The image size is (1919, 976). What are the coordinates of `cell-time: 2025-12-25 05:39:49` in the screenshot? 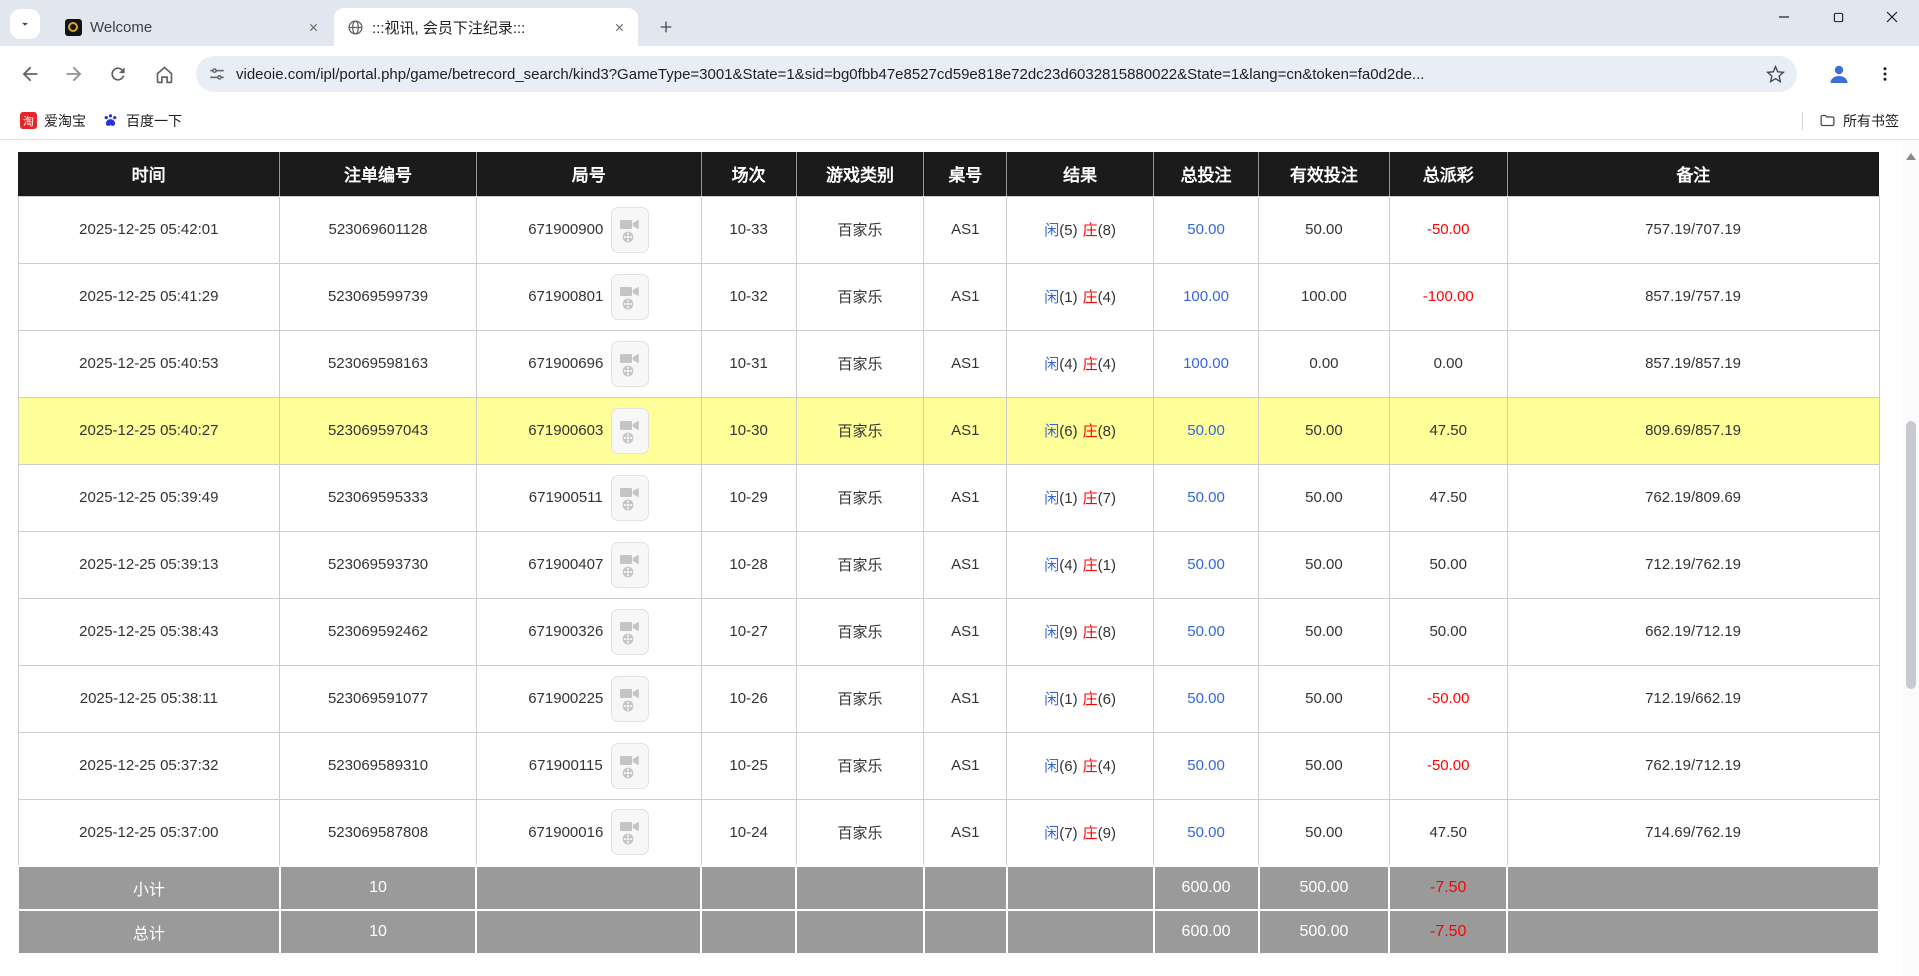 It's located at (149, 497).